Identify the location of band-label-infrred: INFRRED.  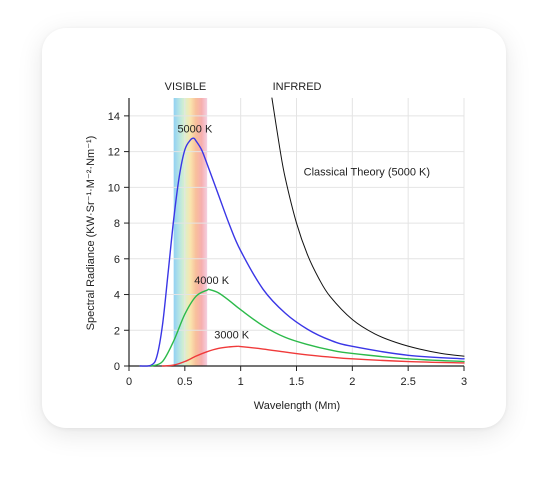
(297, 87).